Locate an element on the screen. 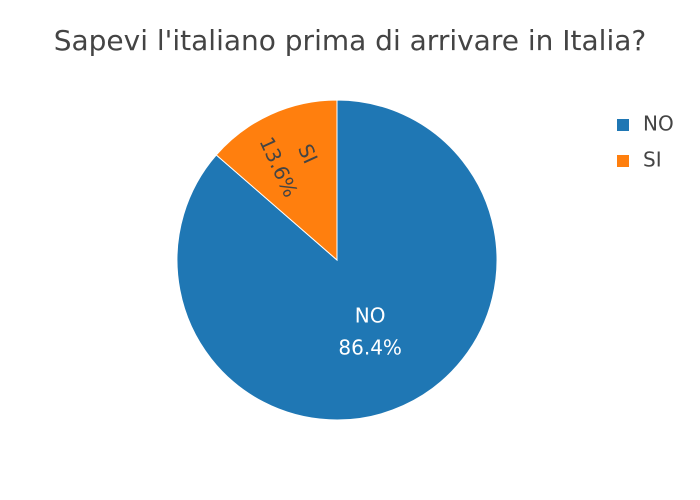  pie-slice is located at coordinates (276, 180).